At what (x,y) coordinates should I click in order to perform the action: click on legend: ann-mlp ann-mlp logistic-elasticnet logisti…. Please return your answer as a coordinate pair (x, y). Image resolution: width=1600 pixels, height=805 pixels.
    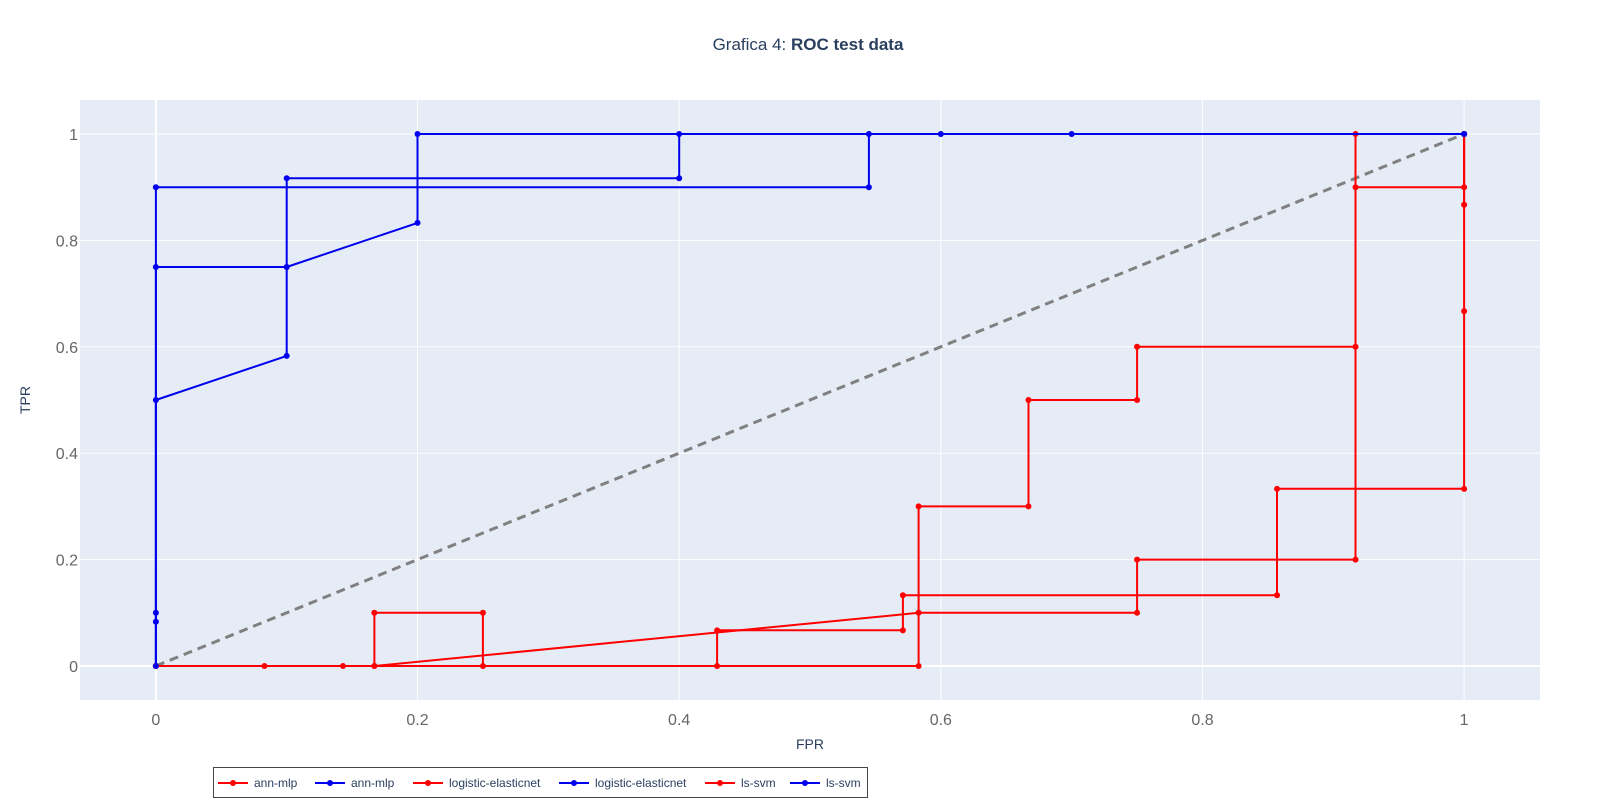
    Looking at the image, I should click on (540, 782).